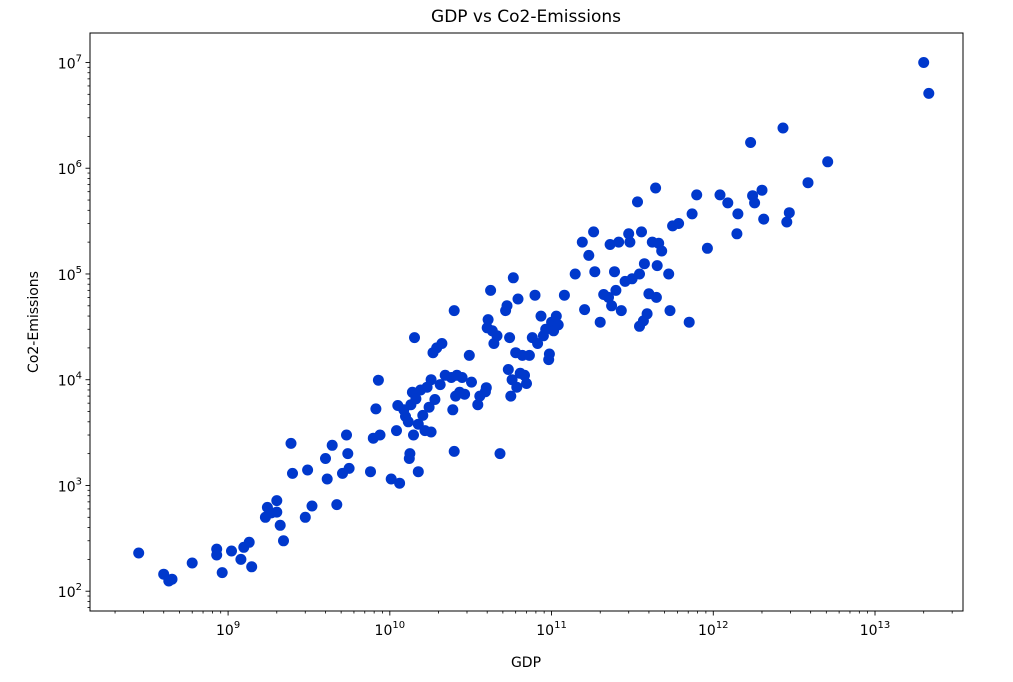 The width and height of the screenshot is (1013, 682). I want to click on x-tick-label: 1011, so click(551, 629).